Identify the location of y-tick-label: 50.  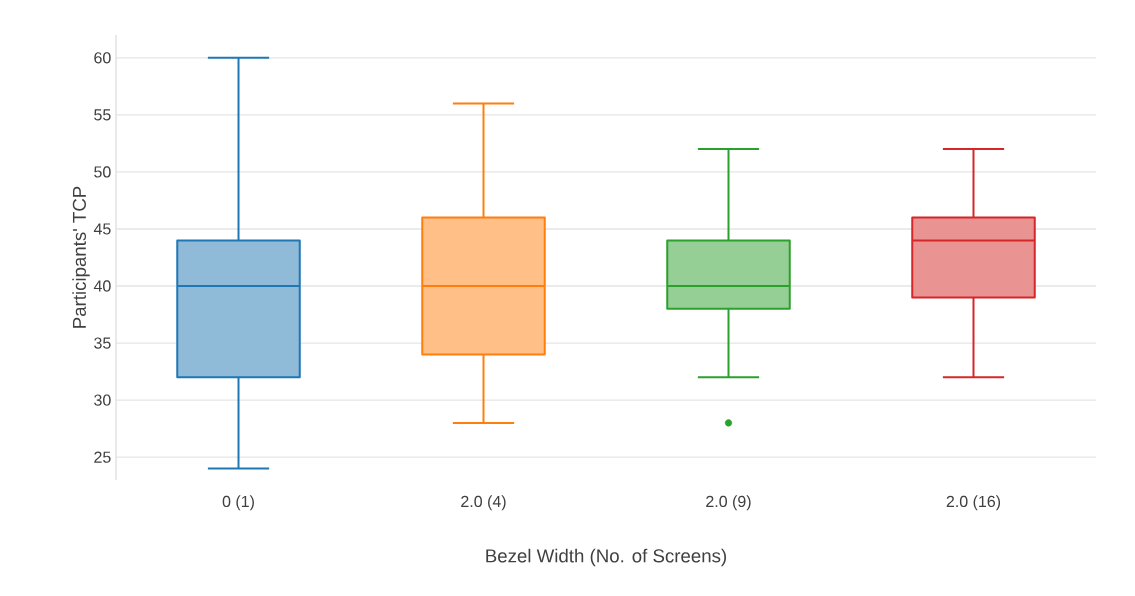
(102, 172).